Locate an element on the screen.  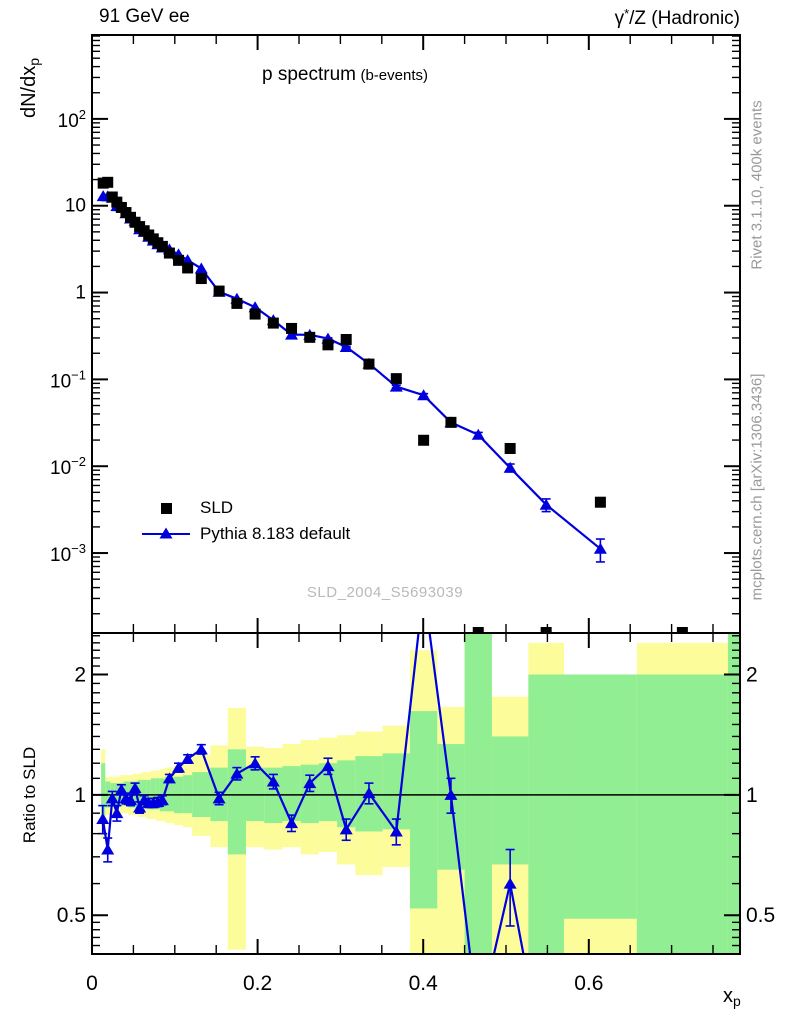
x-axis-title-base: x is located at coordinates (728, 996).